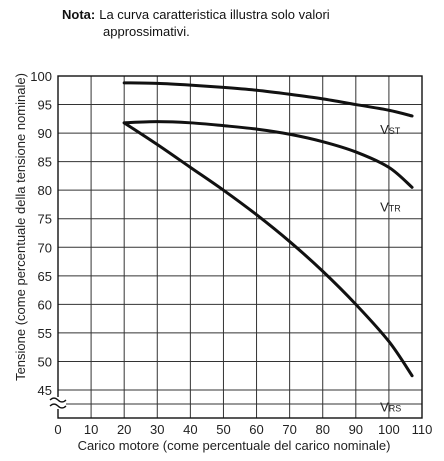 This screenshot has height=461, width=444. What do you see at coordinates (268, 154) in the screenshot?
I see `series-line-tr` at bounding box center [268, 154].